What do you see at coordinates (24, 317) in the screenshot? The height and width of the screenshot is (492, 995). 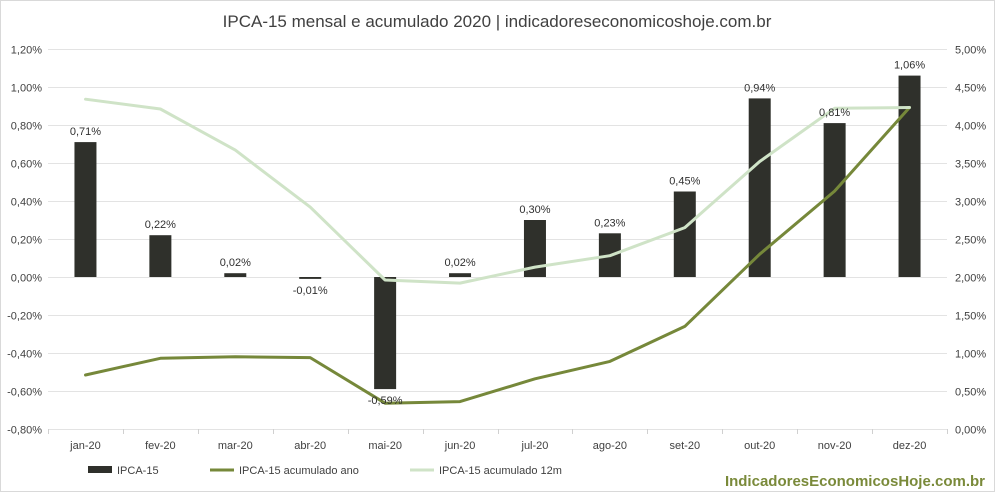 I see `y-left-tick-label: -0,20%` at bounding box center [24, 317].